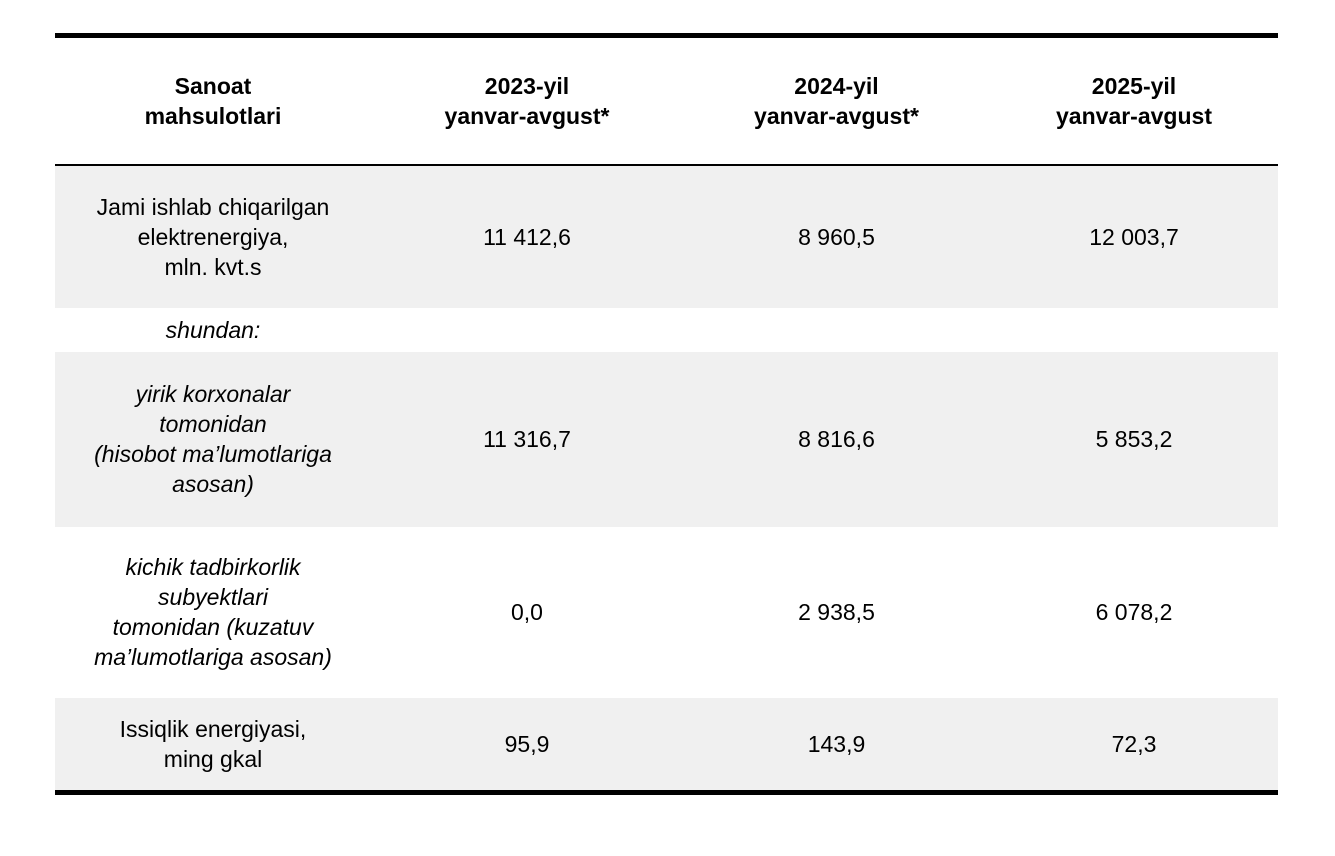 The image size is (1335, 856). Describe the element at coordinates (836, 100) in the screenshot. I see `col-header-2024: 2024-yil yanvar-avgust*` at that location.